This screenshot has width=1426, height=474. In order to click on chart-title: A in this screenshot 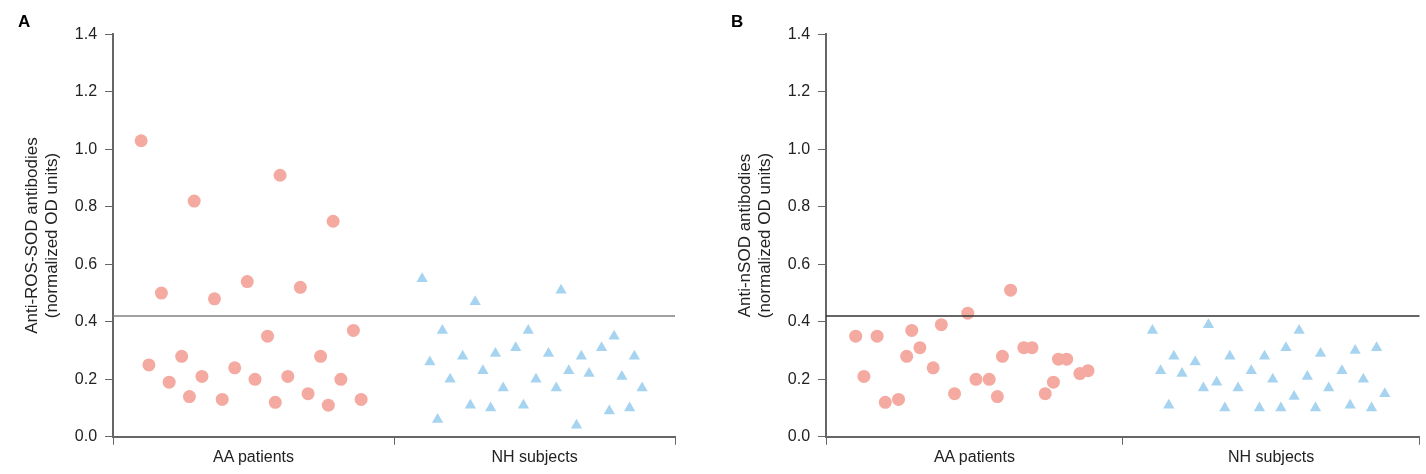, I will do `click(24, 21)`.